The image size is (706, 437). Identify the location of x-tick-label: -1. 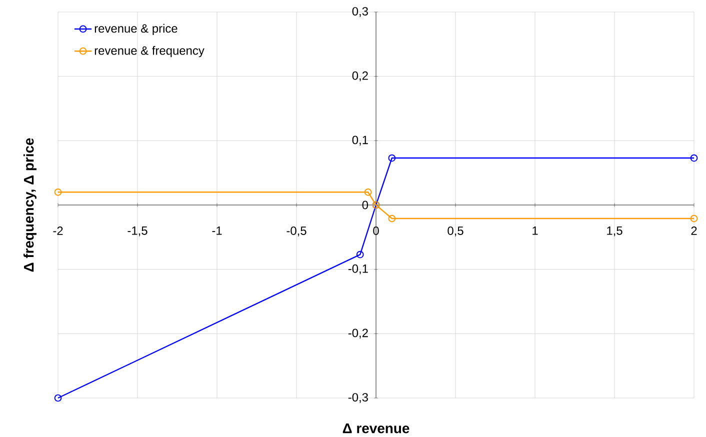
(217, 230).